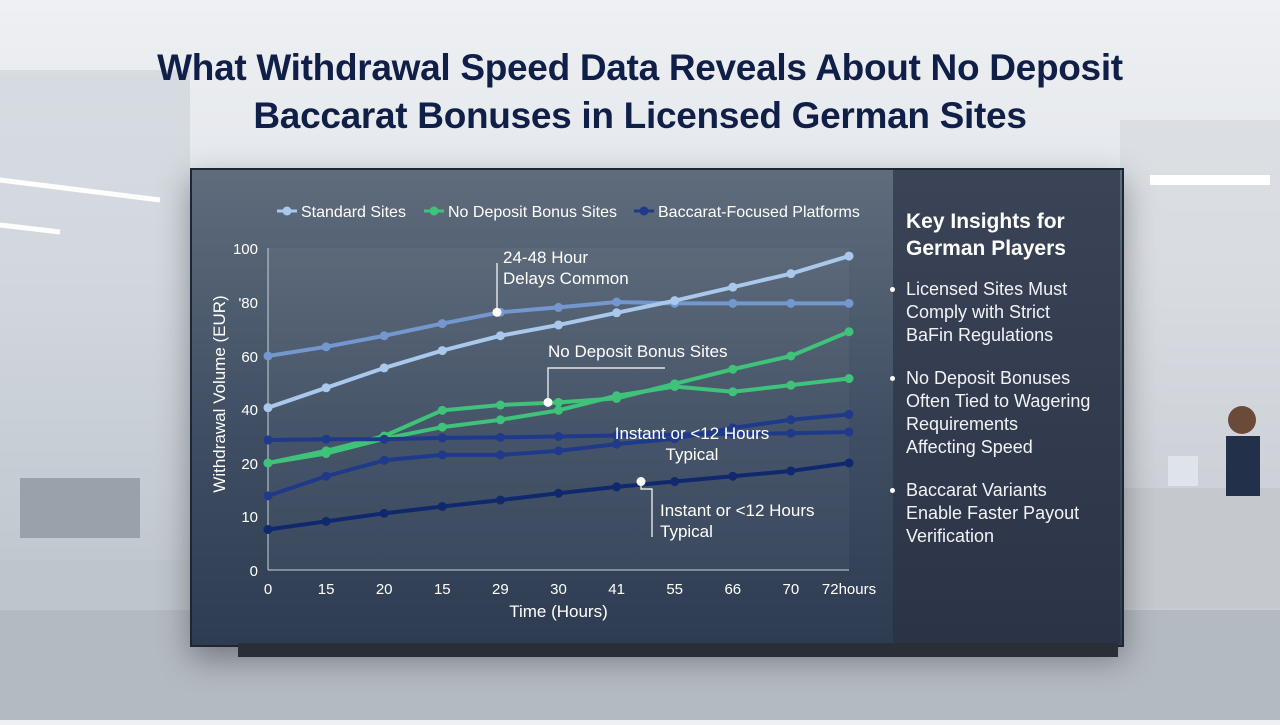  What do you see at coordinates (268, 589) in the screenshot?
I see `x-tick-label: 0` at bounding box center [268, 589].